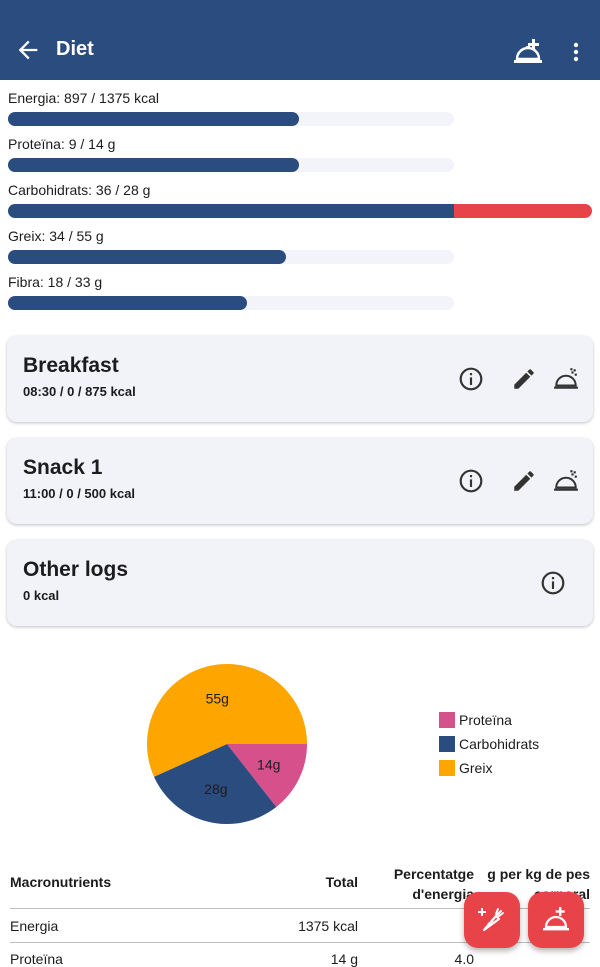  I want to click on meal-subtitle: 11:00 / 0 / 500 kcal, so click(79, 493).